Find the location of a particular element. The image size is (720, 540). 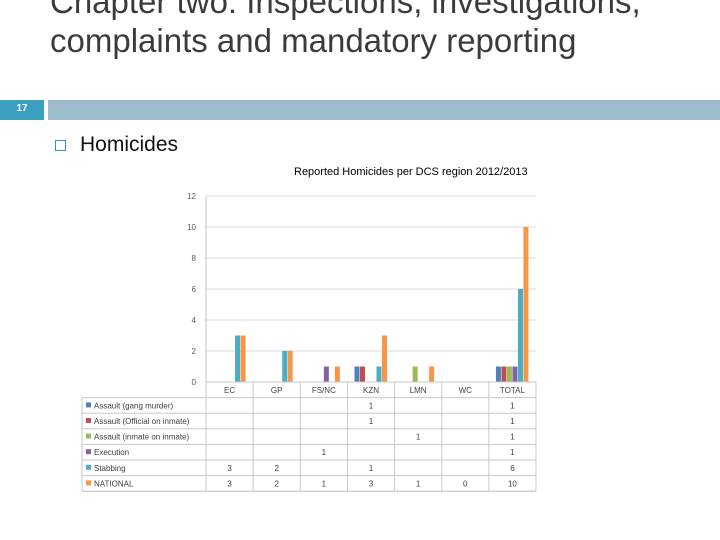

y-tick-label: 6 is located at coordinates (194, 289).